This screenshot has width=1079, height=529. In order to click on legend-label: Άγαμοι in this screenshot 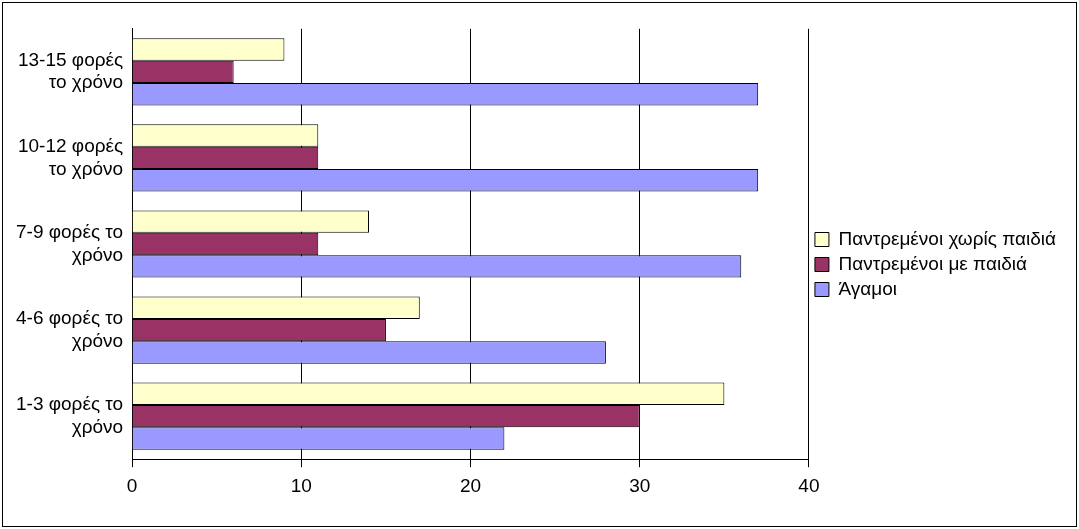, I will do `click(867, 288)`.